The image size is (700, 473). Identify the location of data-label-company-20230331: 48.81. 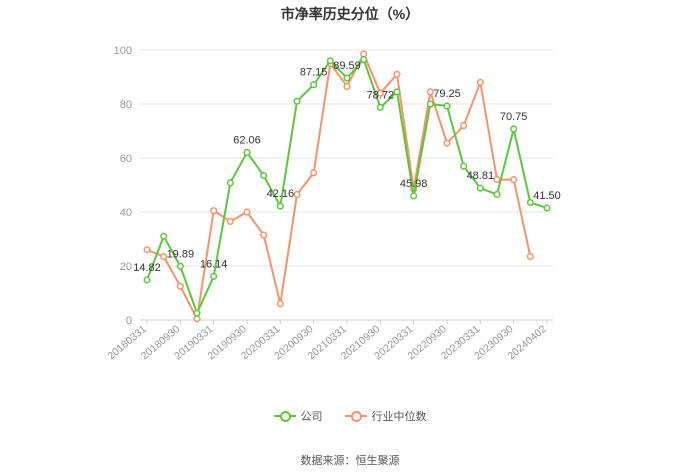
(481, 176).